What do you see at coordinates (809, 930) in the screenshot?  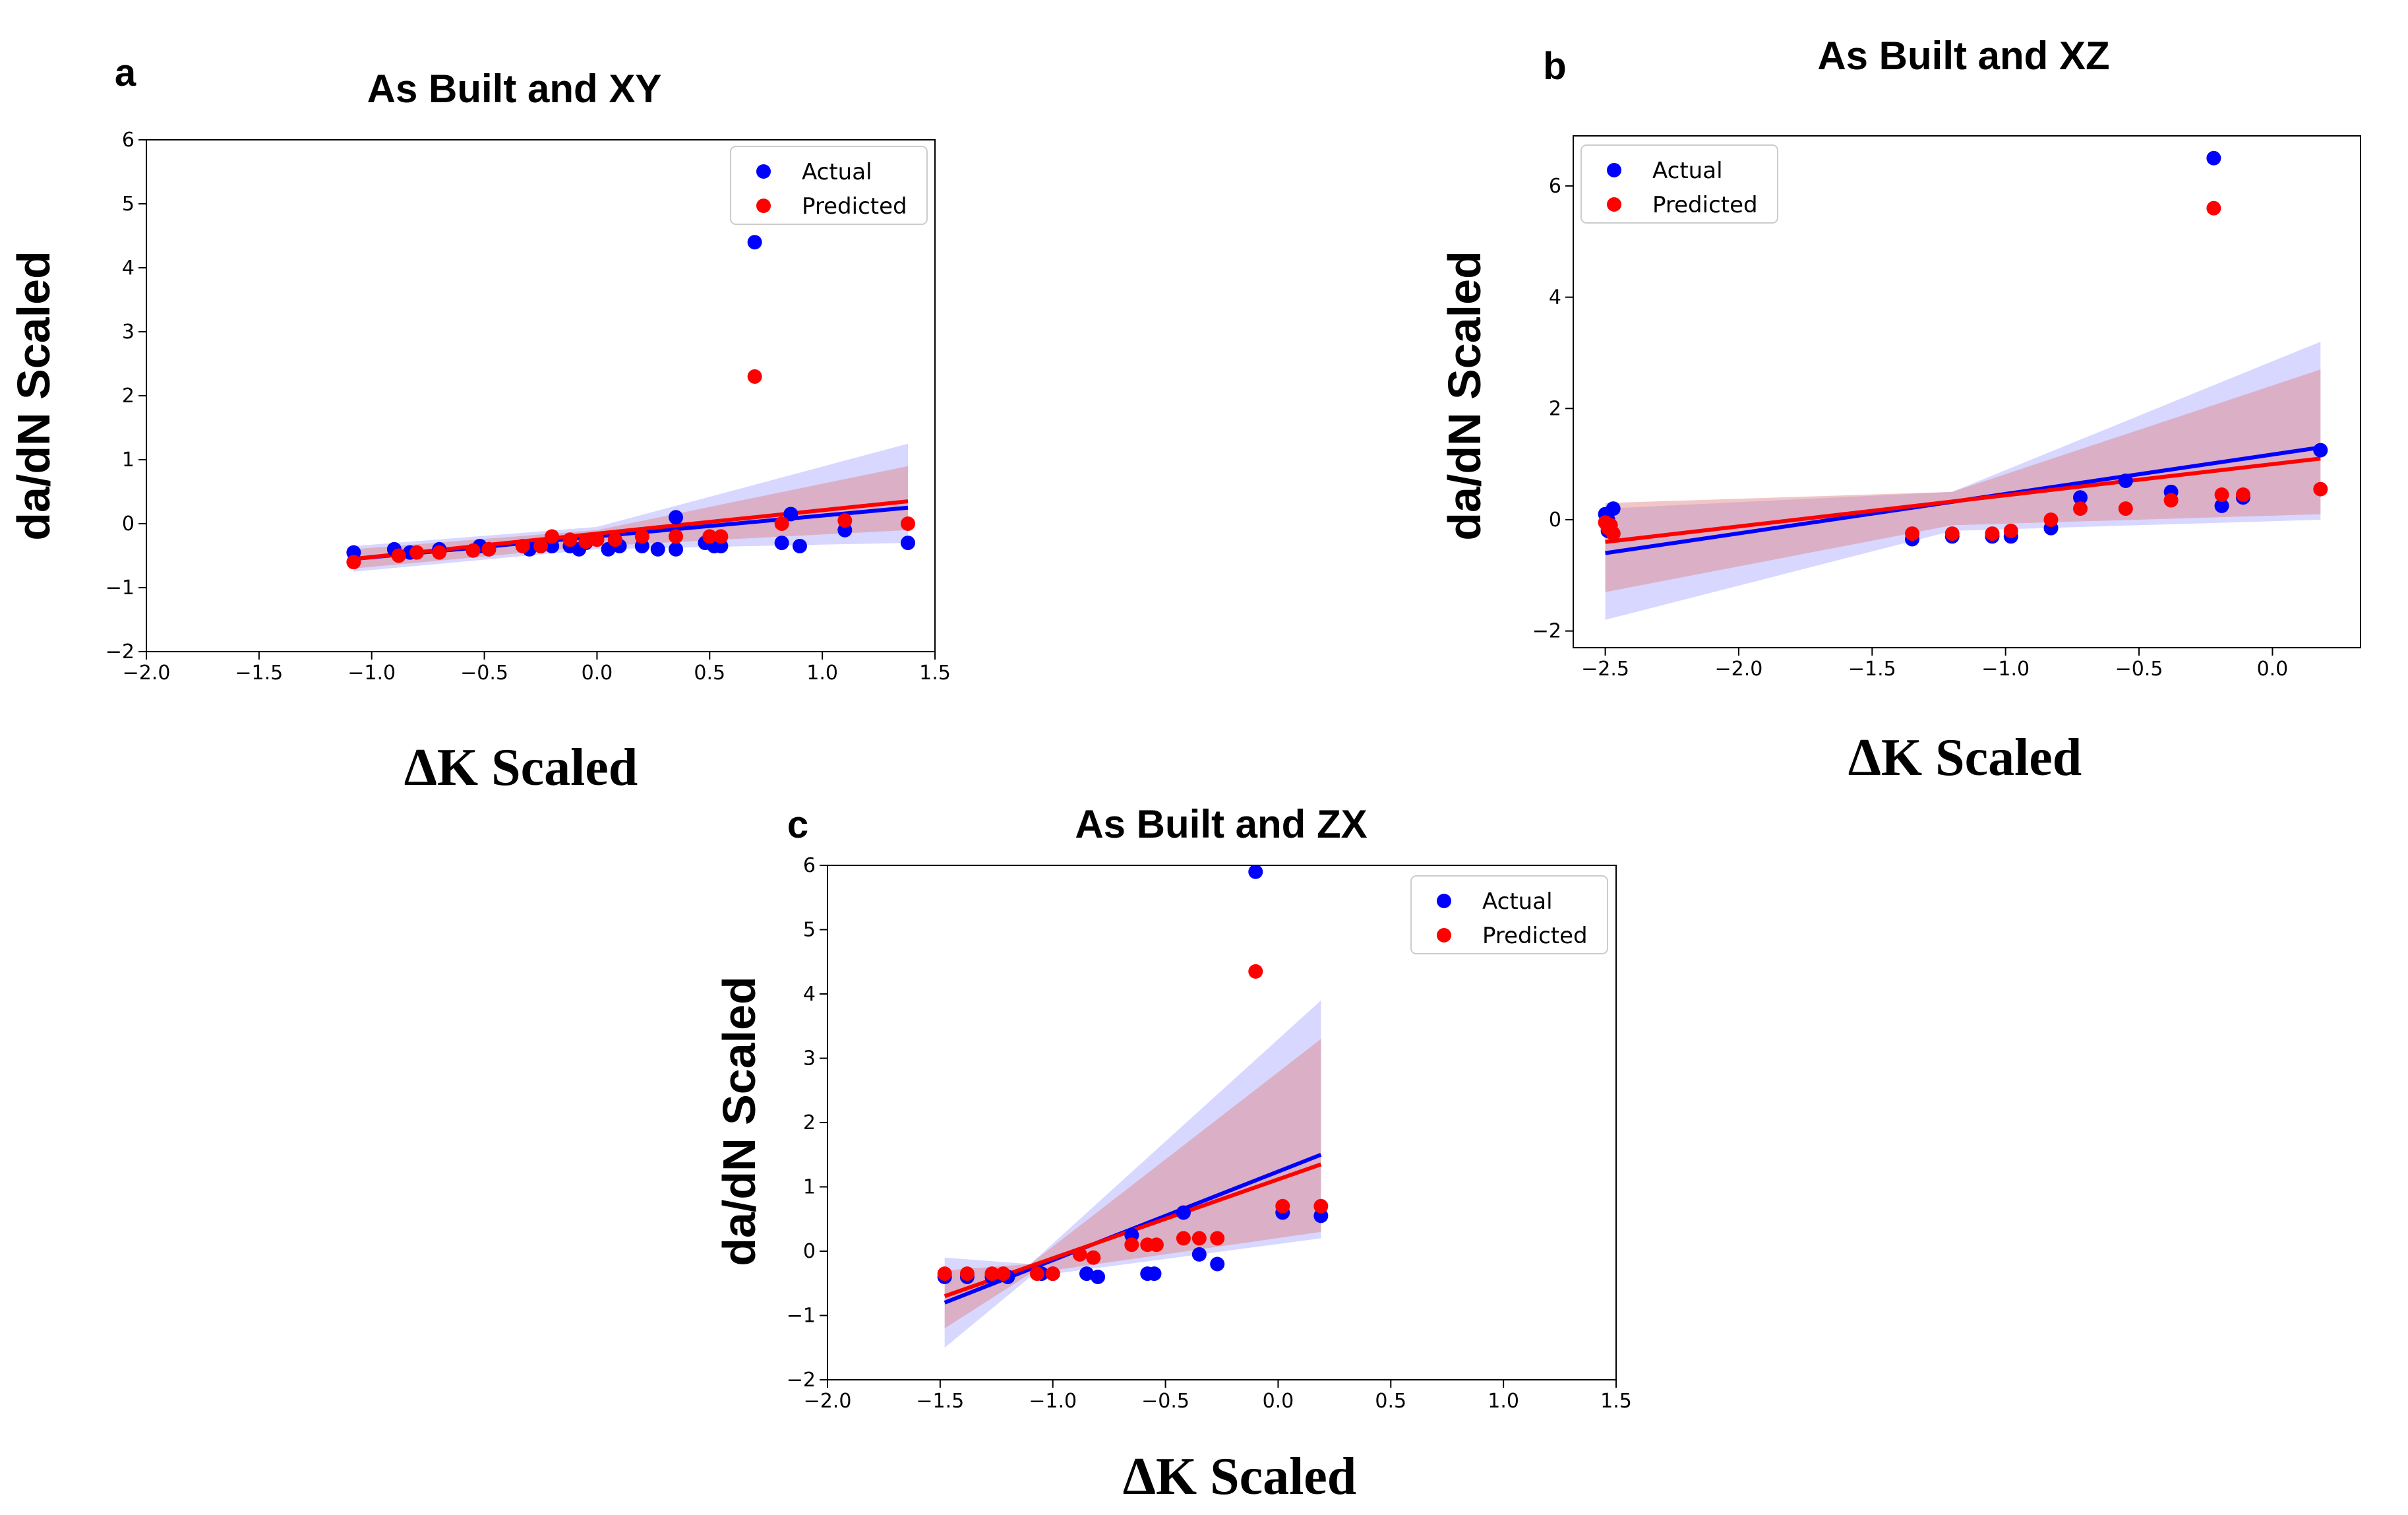 I see `y-tick-label: 5` at bounding box center [809, 930].